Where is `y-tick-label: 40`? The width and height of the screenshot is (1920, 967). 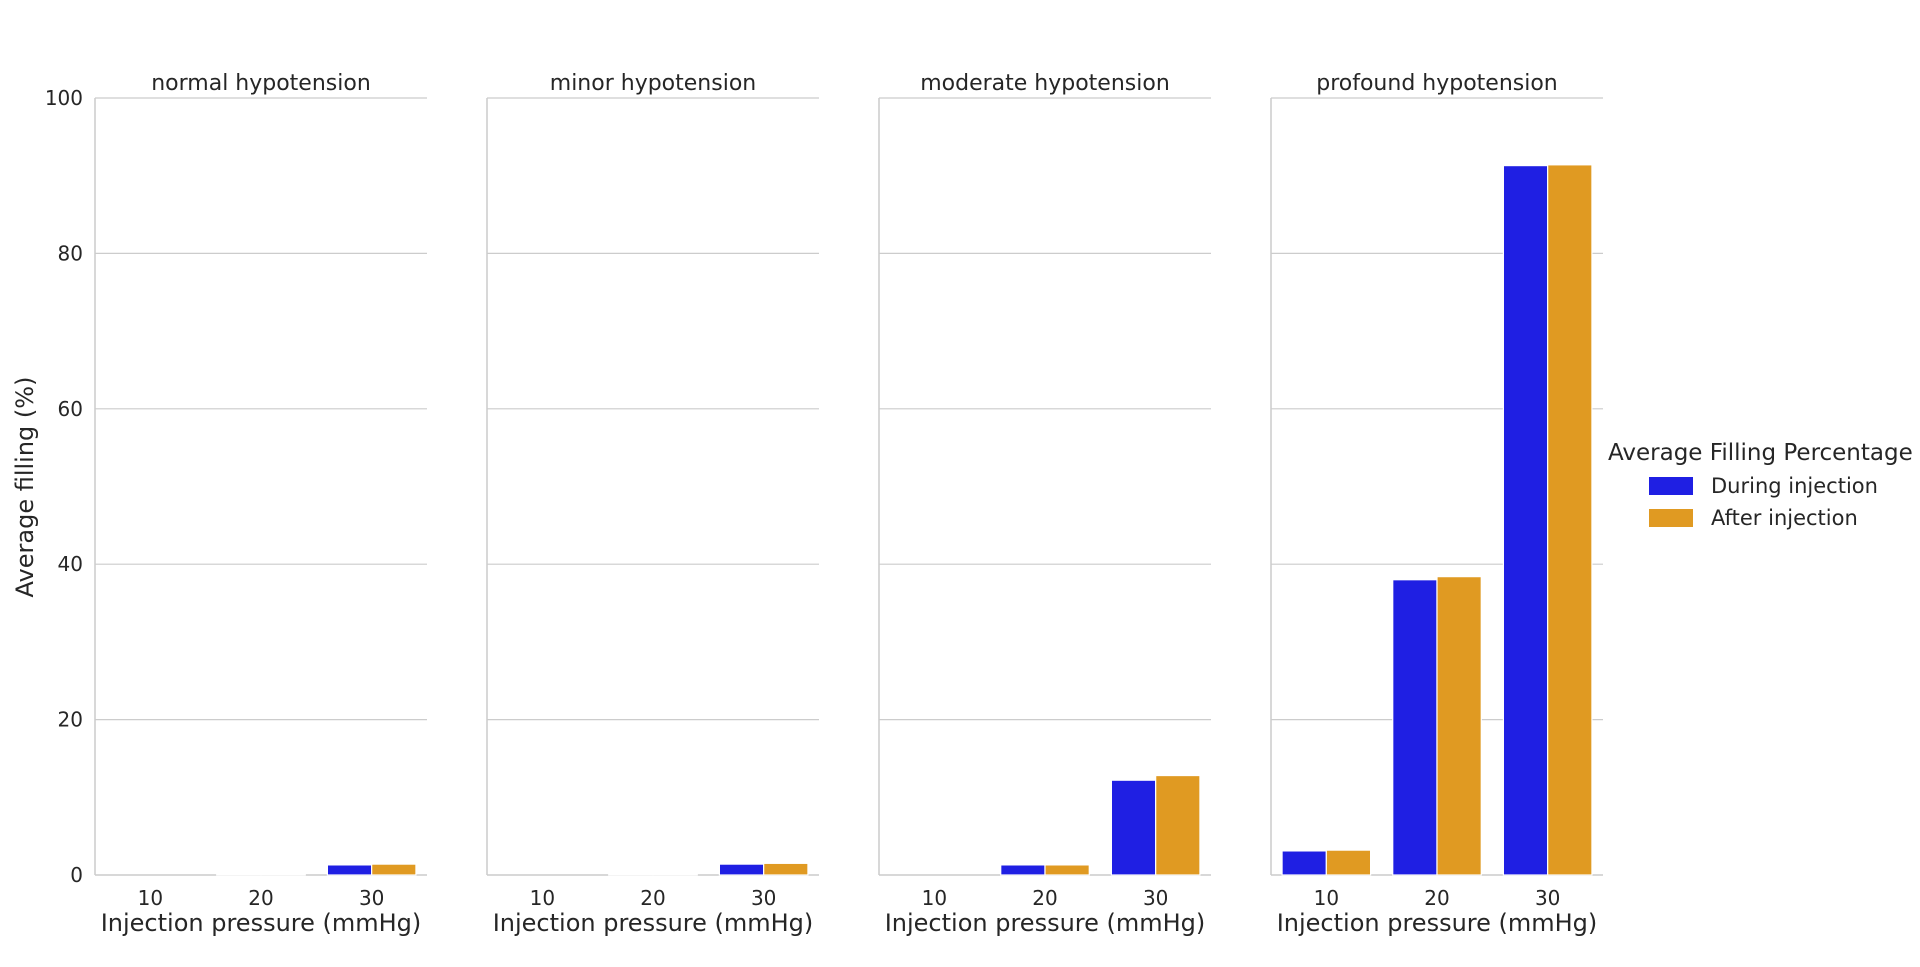 y-tick-label: 40 is located at coordinates (70, 564).